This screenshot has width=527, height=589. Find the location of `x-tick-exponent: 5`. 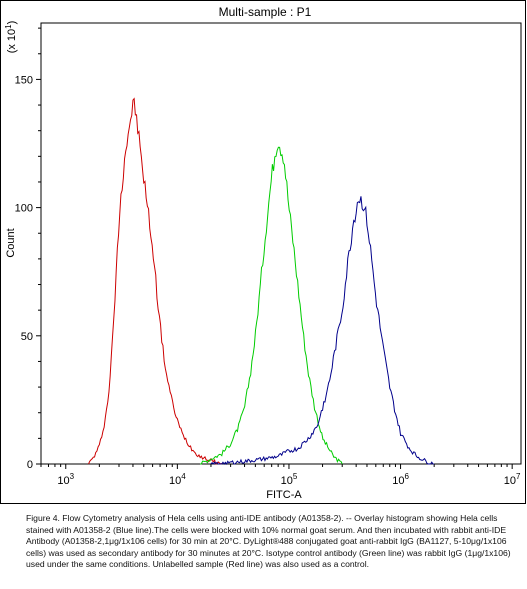

x-tick-exponent: 5 is located at coordinates (295, 476).